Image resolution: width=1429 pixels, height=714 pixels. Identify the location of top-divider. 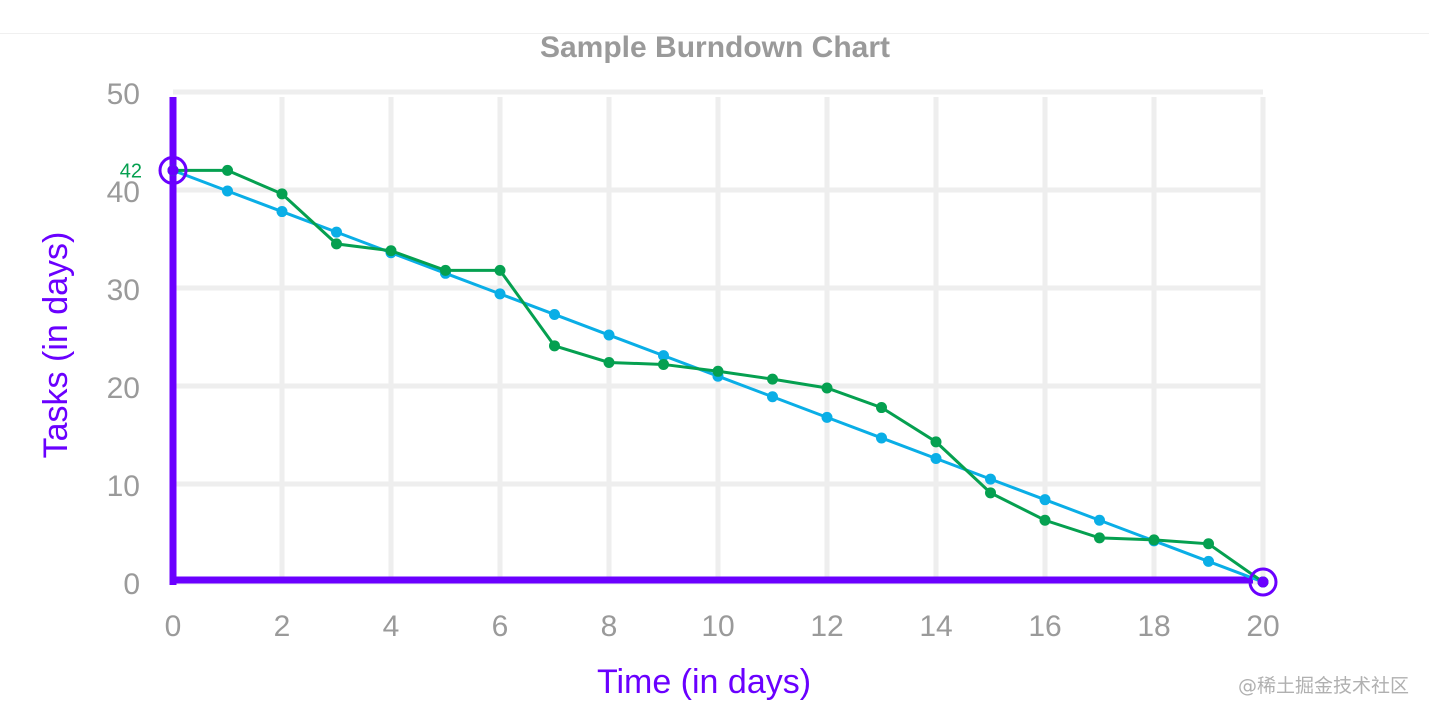
(714, 33).